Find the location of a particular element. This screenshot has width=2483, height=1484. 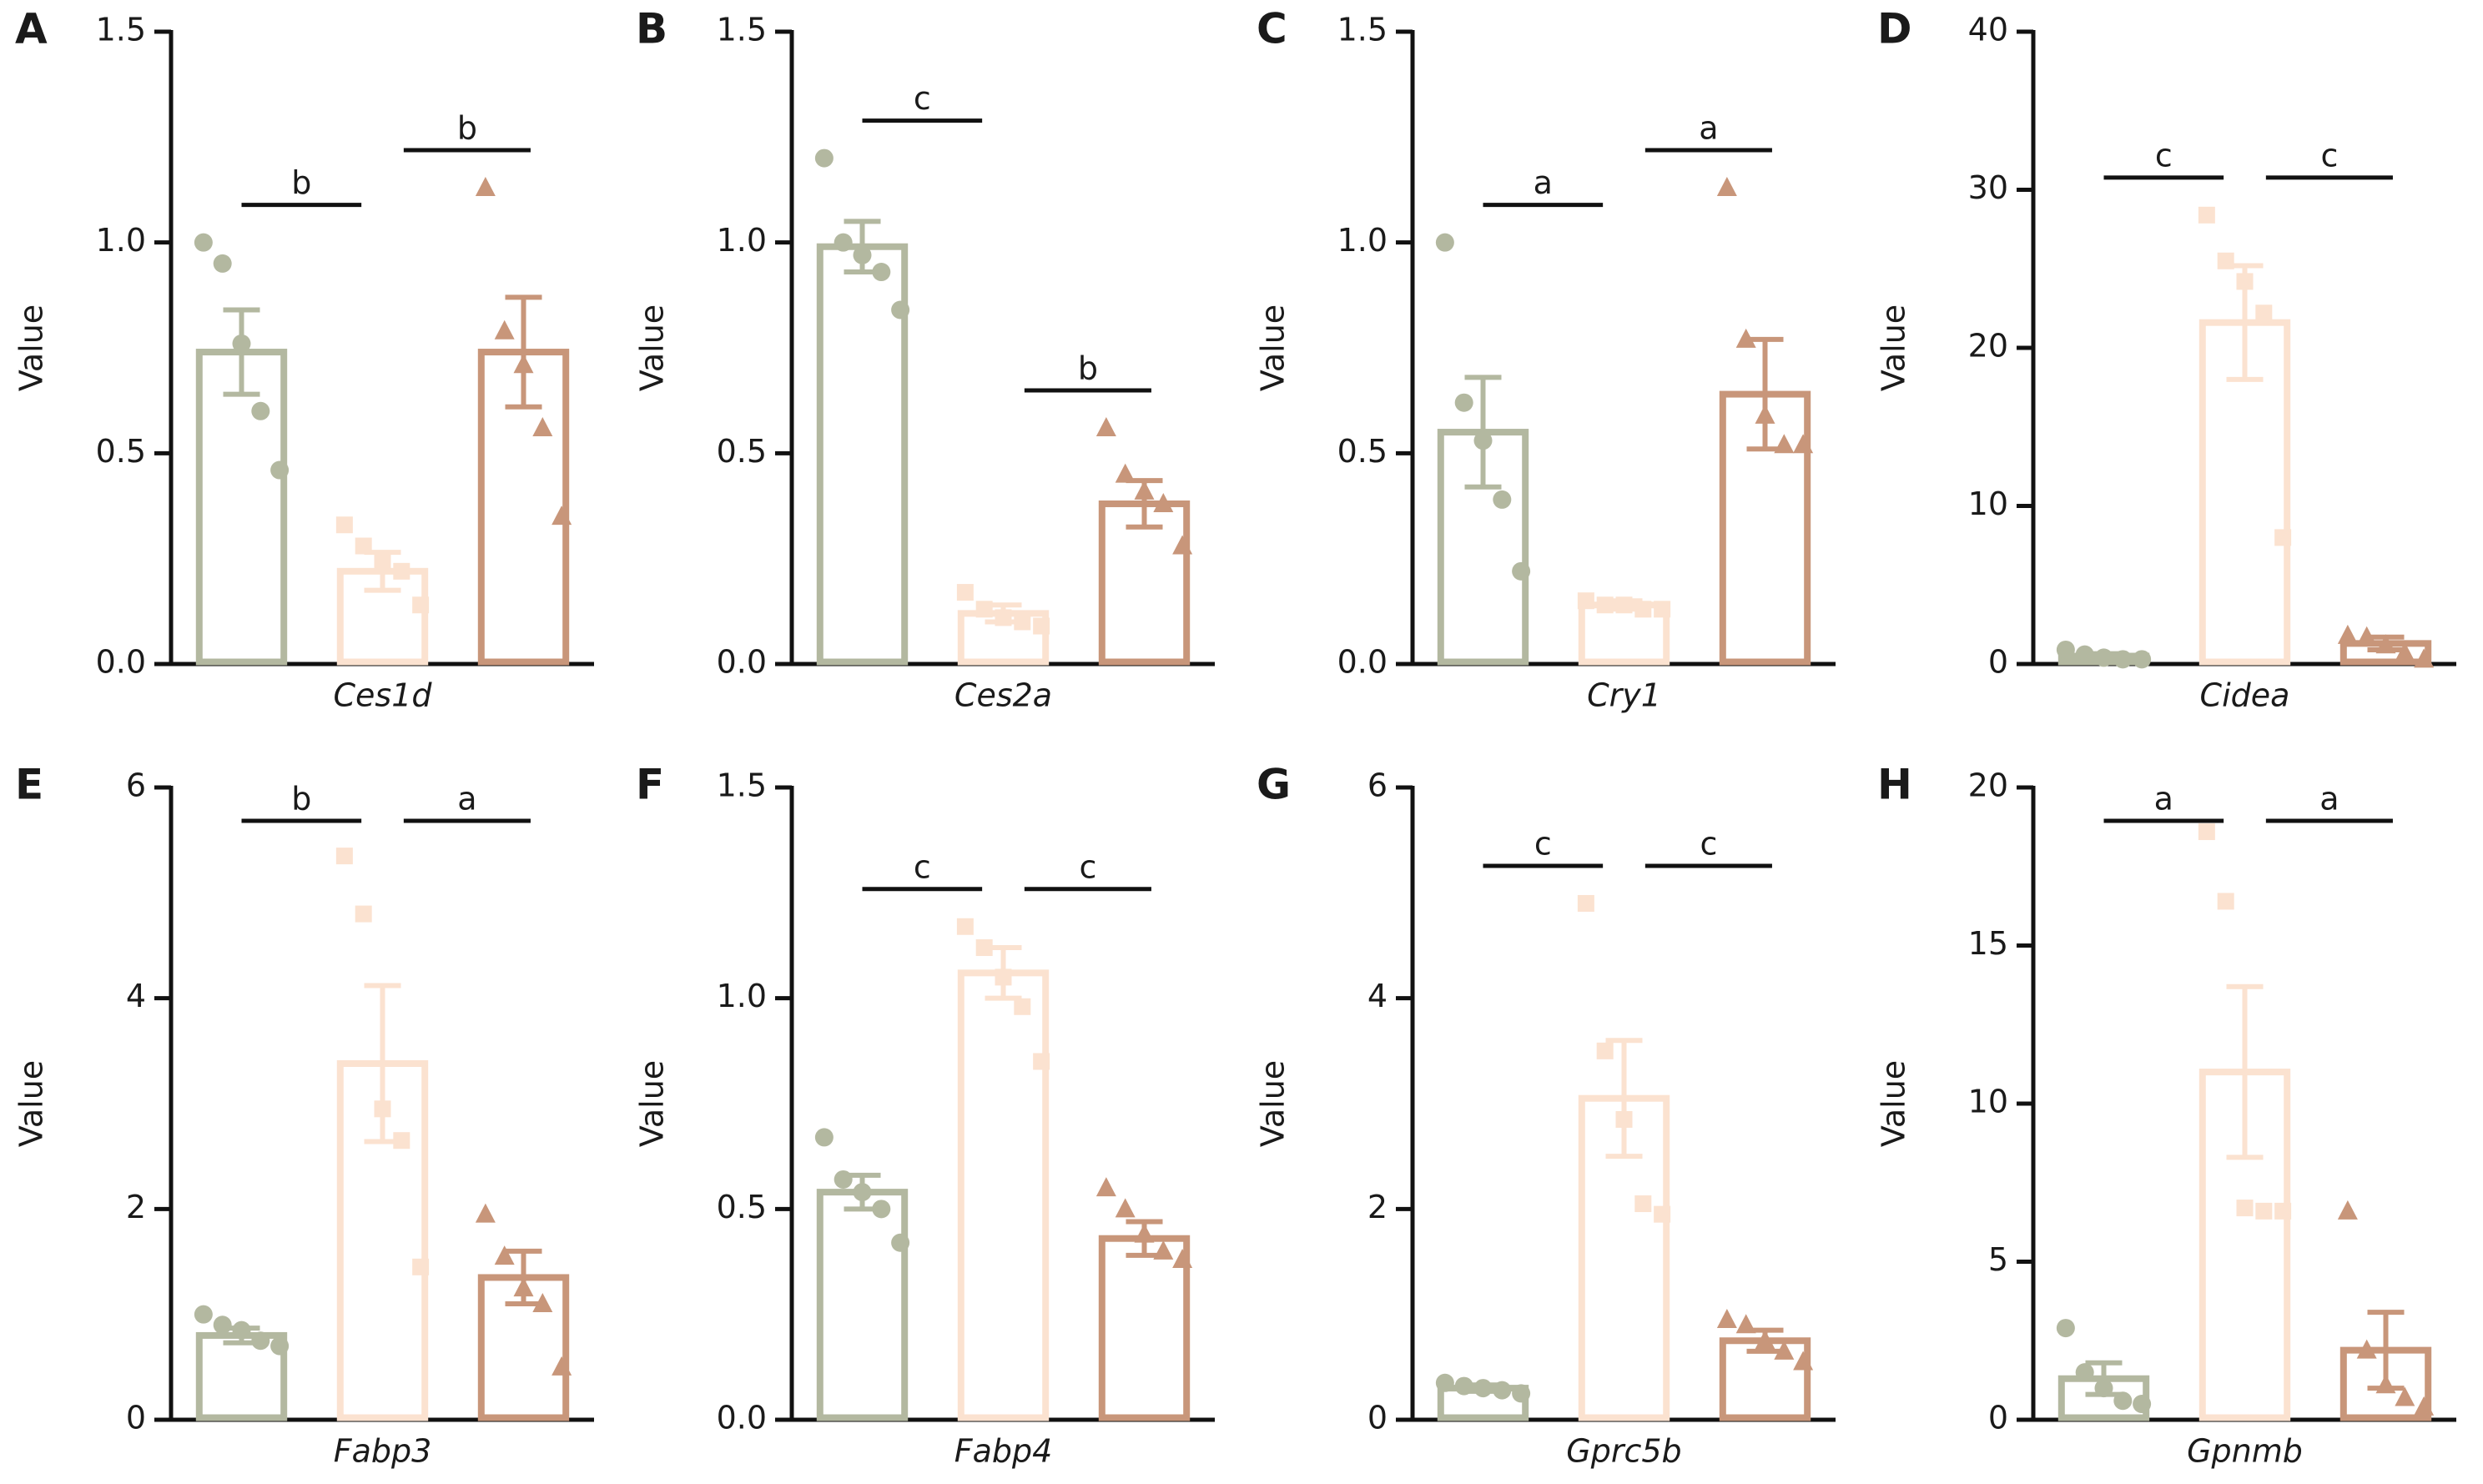

panel: B Value Ces2a 0.0 0.5 1.0 1.5 c b is located at coordinates (924, 359).